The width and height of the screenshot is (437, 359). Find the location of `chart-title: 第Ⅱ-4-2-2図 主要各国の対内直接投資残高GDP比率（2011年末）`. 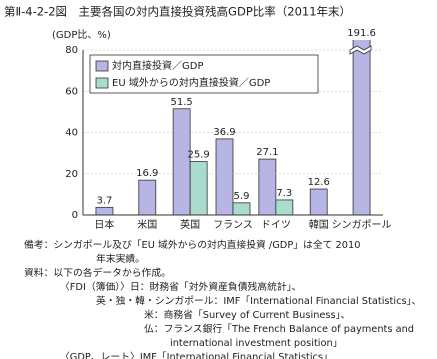

chart-title: 第Ⅱ-4-2-2図 主要各国の対内直接投資残高GDP比率（2011年末） is located at coordinates (177, 12).